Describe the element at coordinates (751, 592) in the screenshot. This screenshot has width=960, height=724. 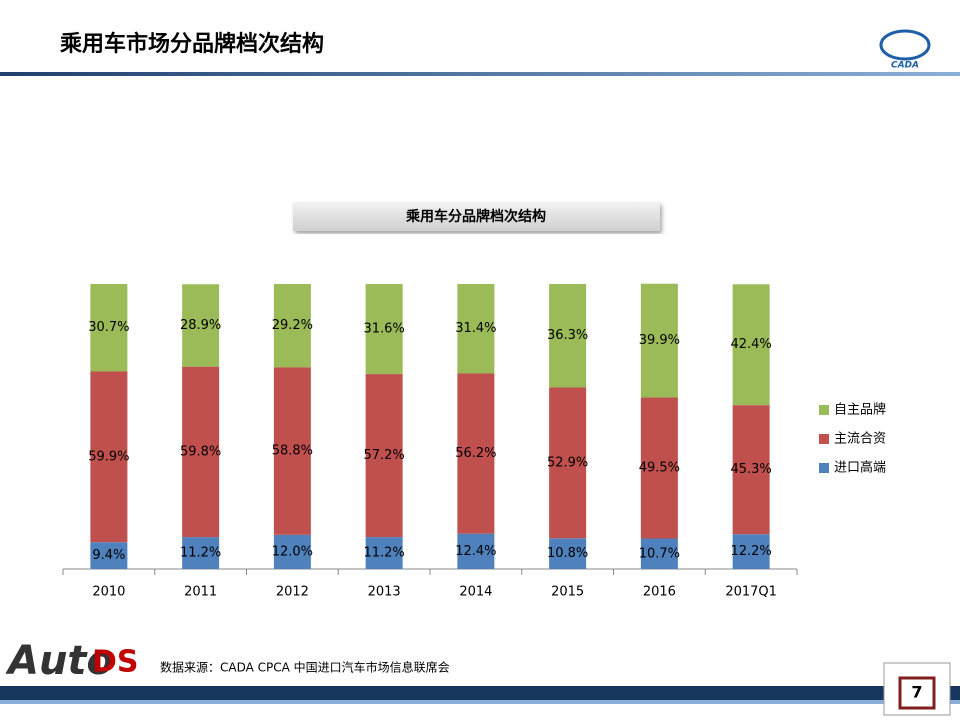
I see `x-tick-label: 2017Q1` at that location.